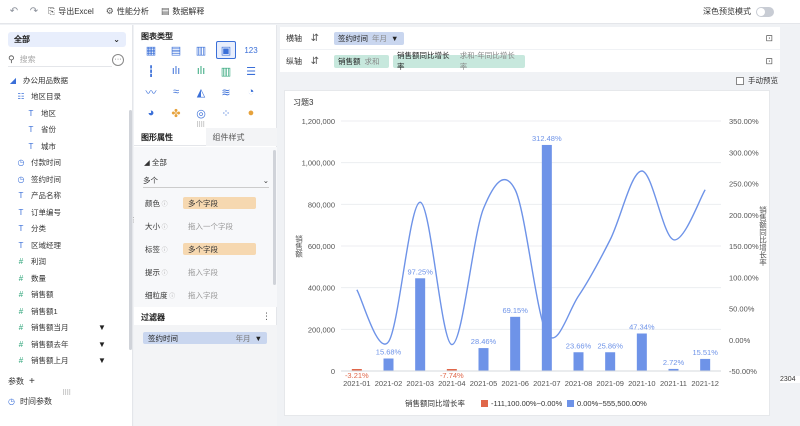  Describe the element at coordinates (251, 71) in the screenshot. I see `horizontal-bar-icon: ☰` at that location.